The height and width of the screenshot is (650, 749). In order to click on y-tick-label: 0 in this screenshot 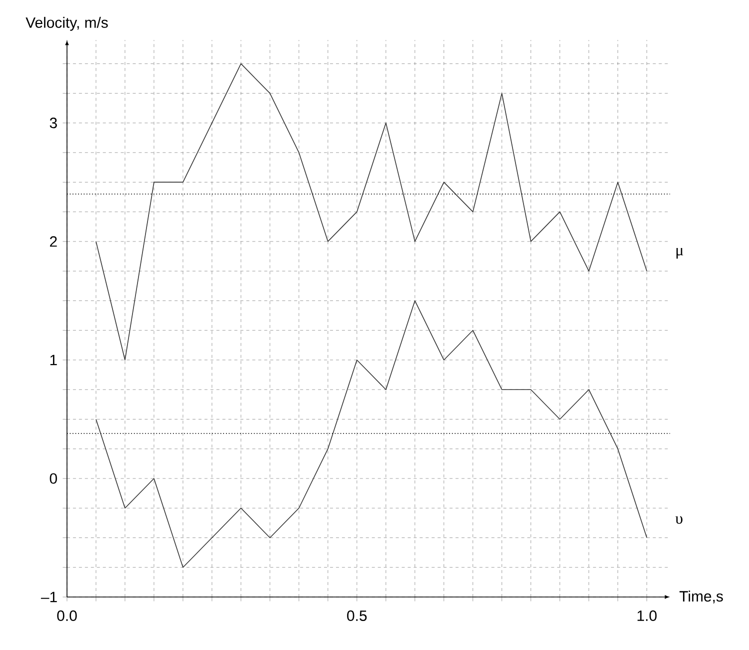, I will do `click(53, 478)`.